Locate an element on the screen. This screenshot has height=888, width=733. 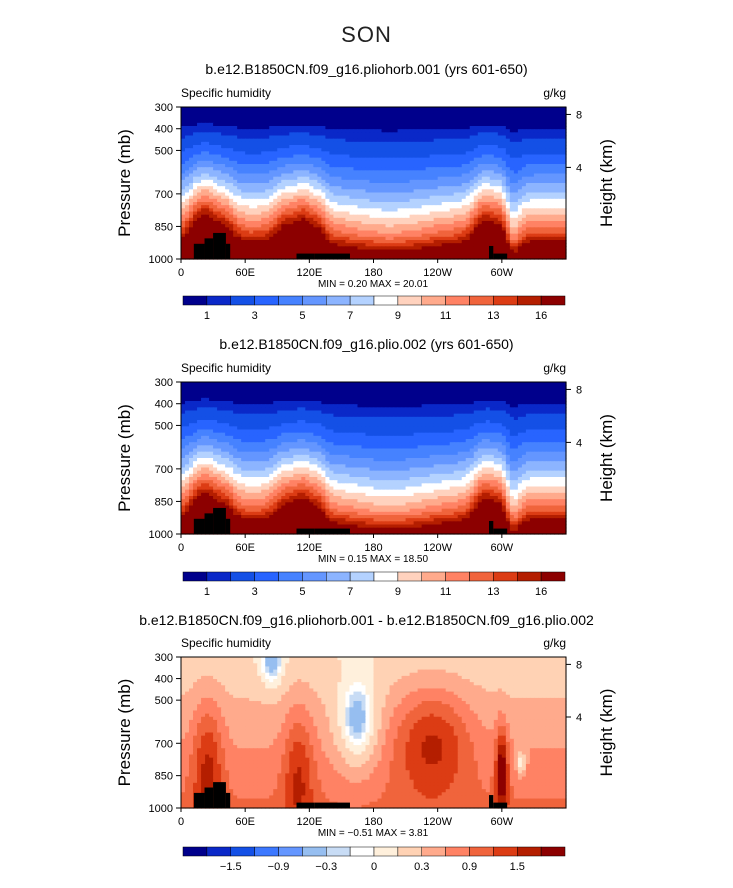
units-label: g/kg is located at coordinates (554, 93).